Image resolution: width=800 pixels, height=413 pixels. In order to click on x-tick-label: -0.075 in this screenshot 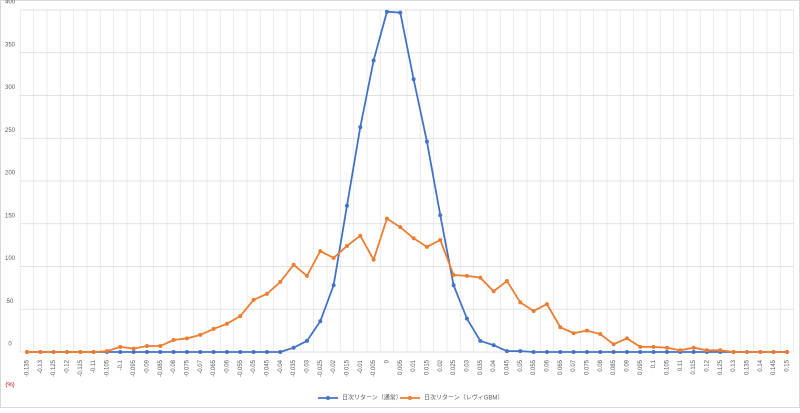, I will do `click(188, 368)`.